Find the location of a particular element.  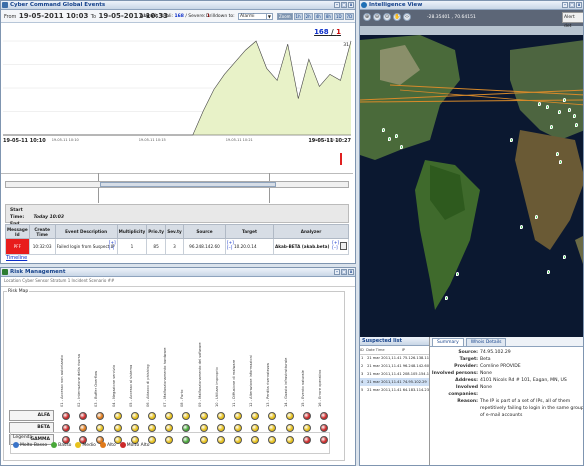

zoom-4h-button: 4h is located at coordinates (318, 16).